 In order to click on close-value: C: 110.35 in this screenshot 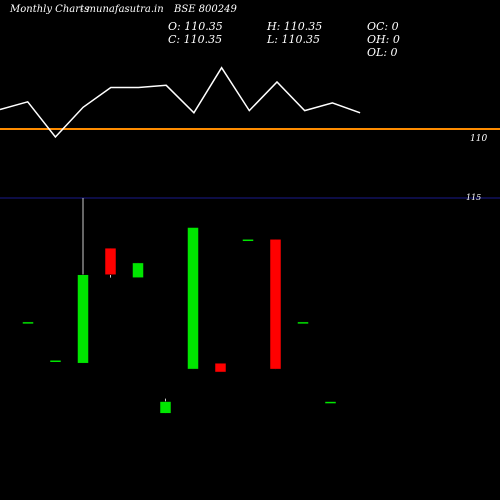, I will do `click(195, 39)`.